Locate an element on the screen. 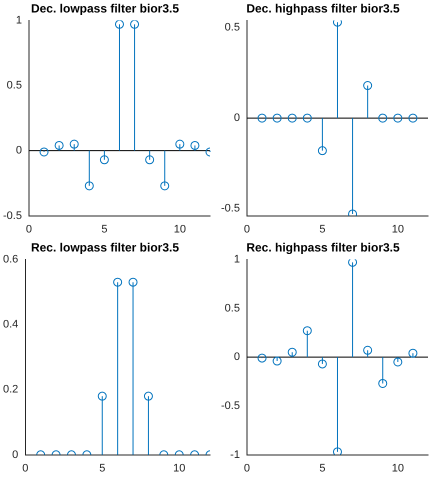 The height and width of the screenshot is (479, 437). y-tick-label: 0.2 is located at coordinates (10, 390).